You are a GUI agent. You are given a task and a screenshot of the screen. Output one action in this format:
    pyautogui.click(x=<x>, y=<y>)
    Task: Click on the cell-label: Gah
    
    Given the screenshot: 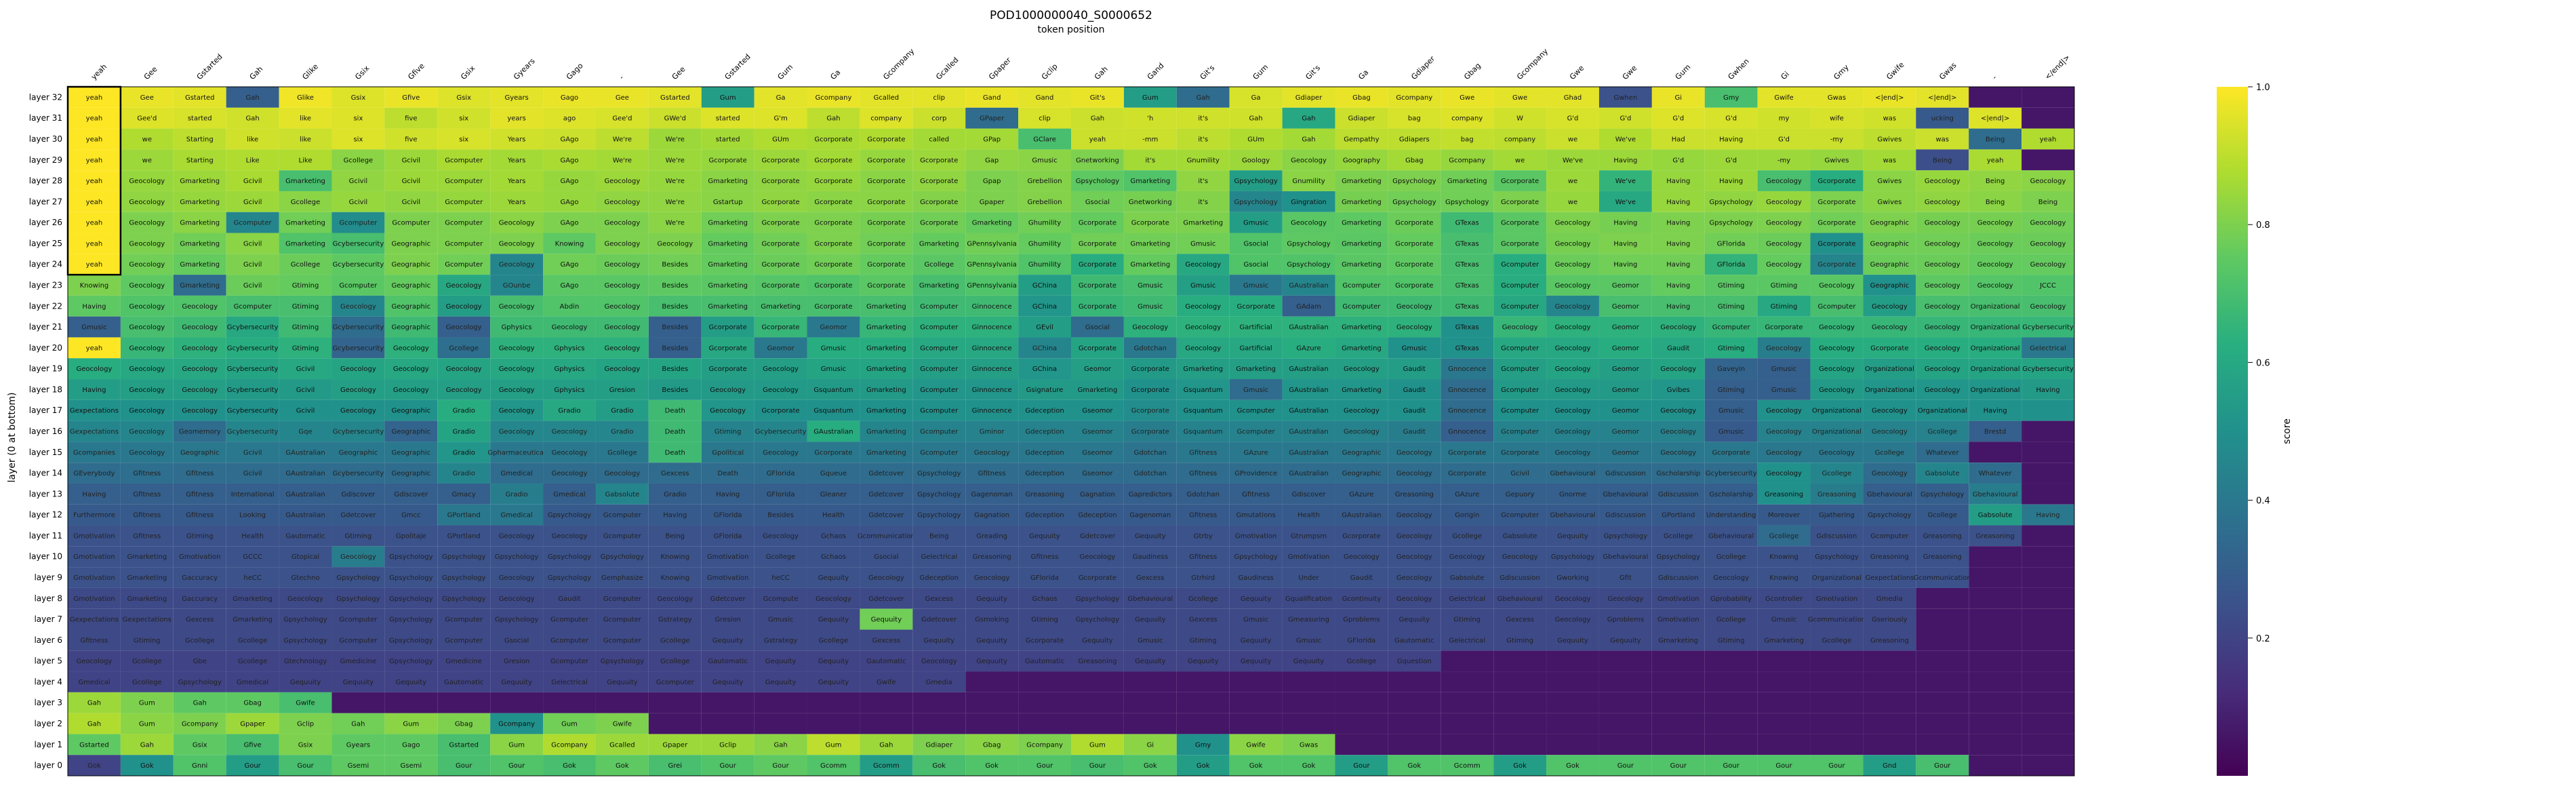 What is the action you would take?
    pyautogui.click(x=253, y=98)
    